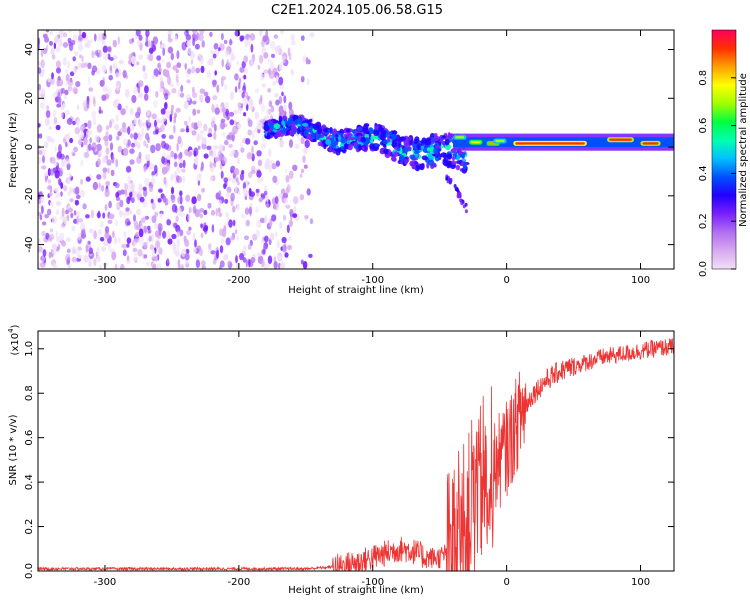 The image size is (750, 600). Describe the element at coordinates (650, 143) in the screenshot. I see `spectrogram-carrier-core` at that location.